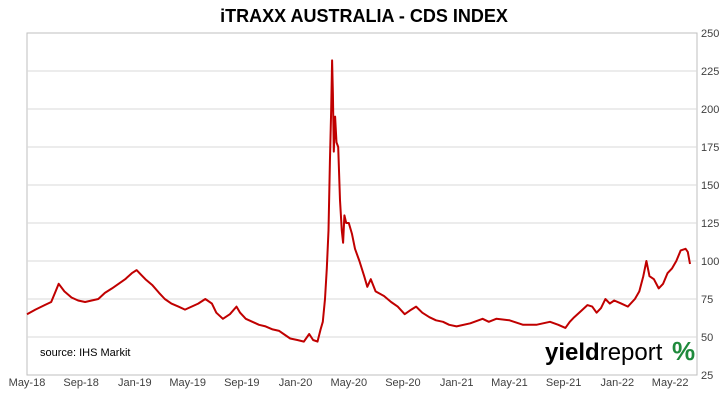  I want to click on y-tick-label: 225, so click(710, 72).